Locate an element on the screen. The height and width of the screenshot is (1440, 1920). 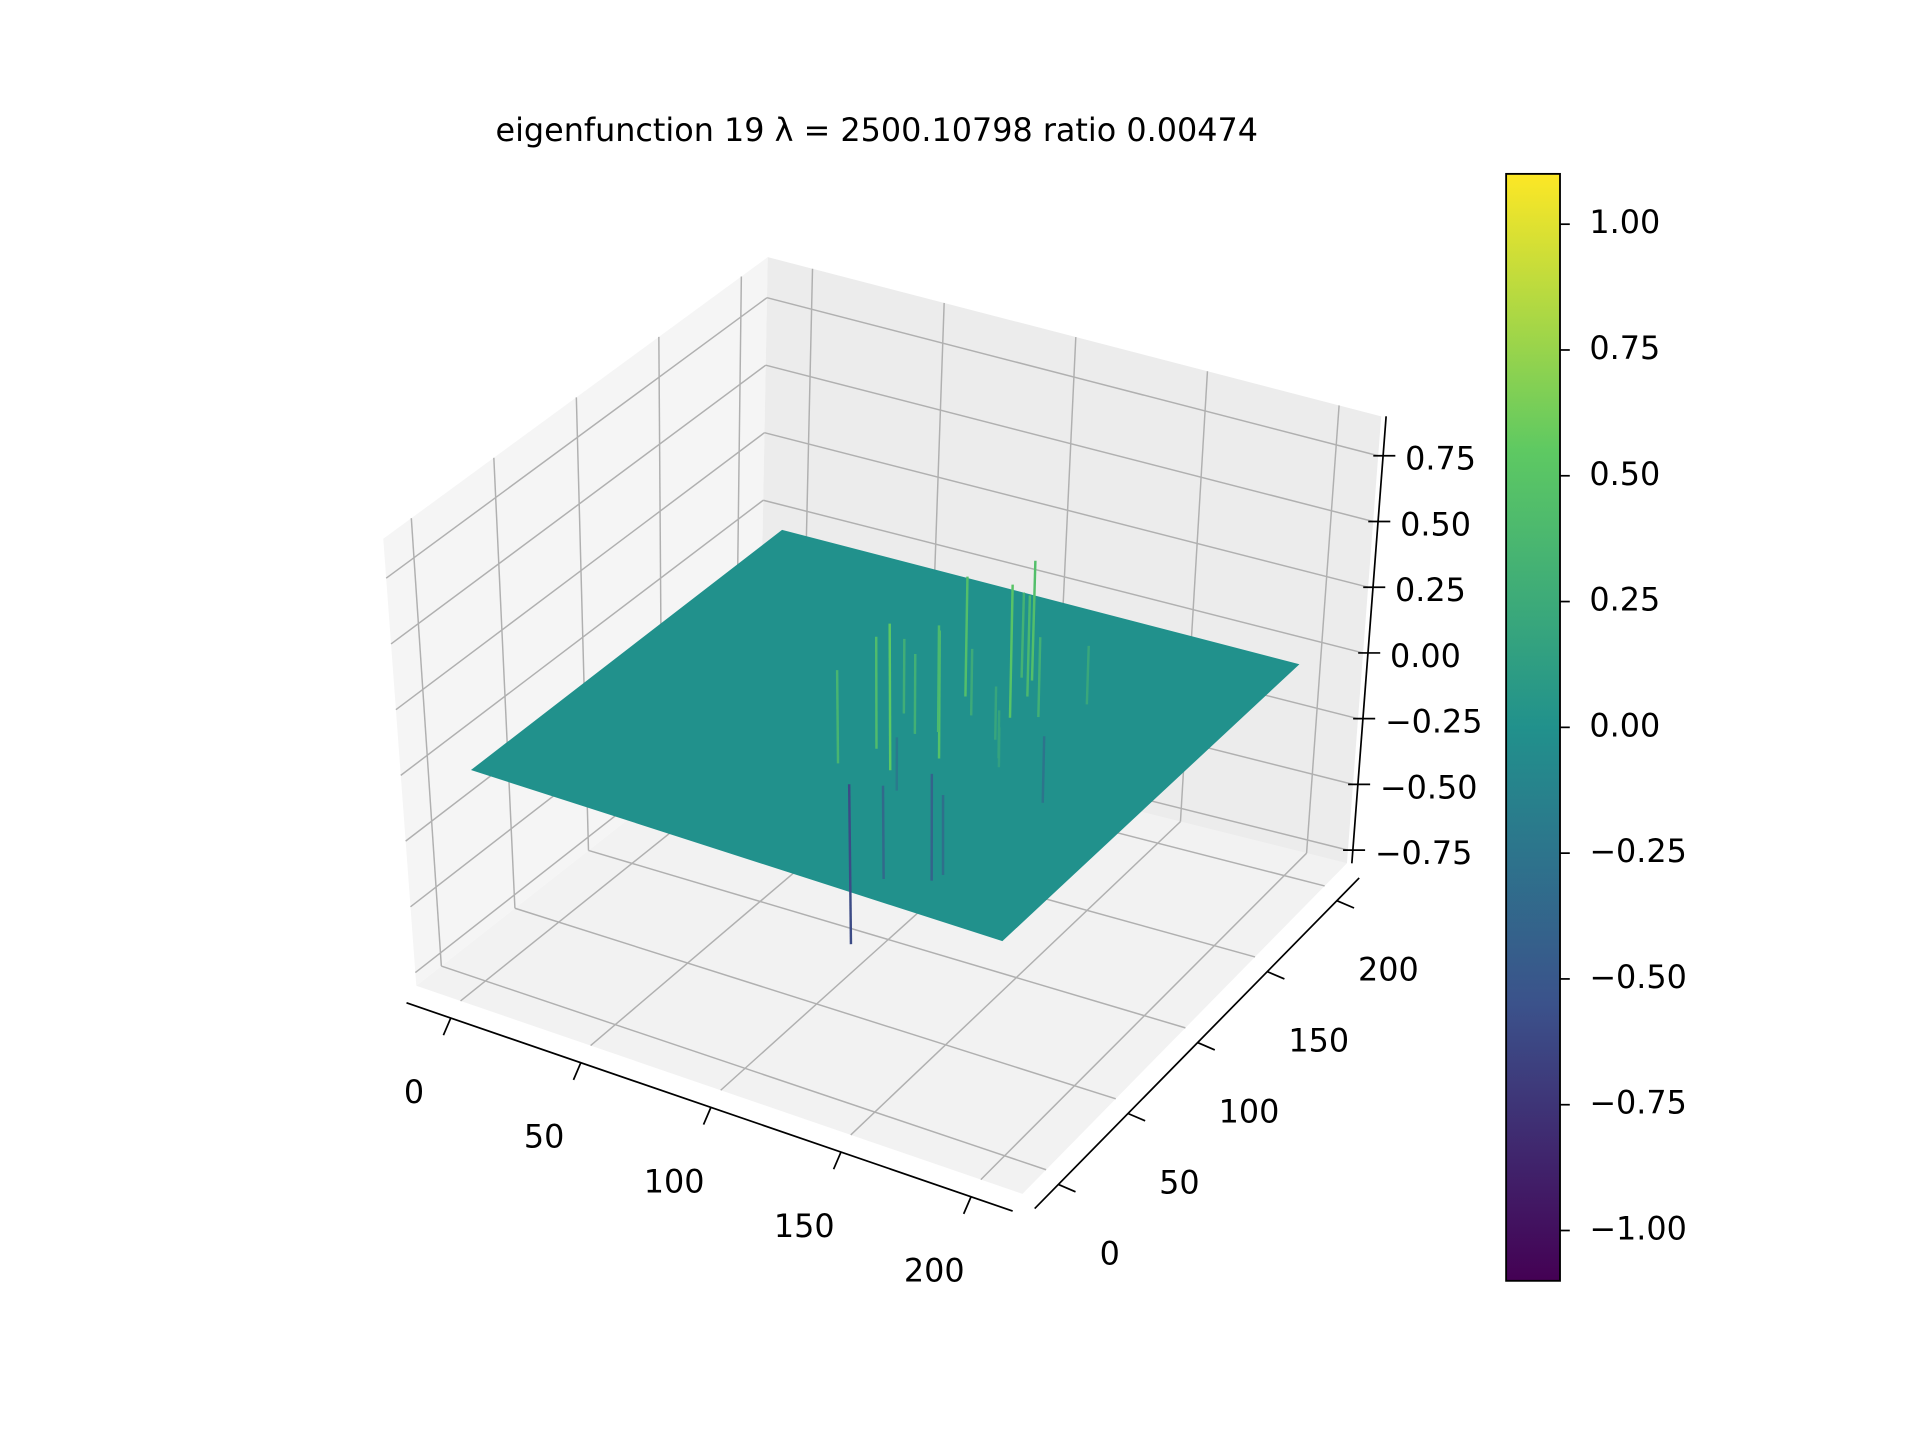
colorbar-tick-label: 1.00 is located at coordinates (1624, 222).